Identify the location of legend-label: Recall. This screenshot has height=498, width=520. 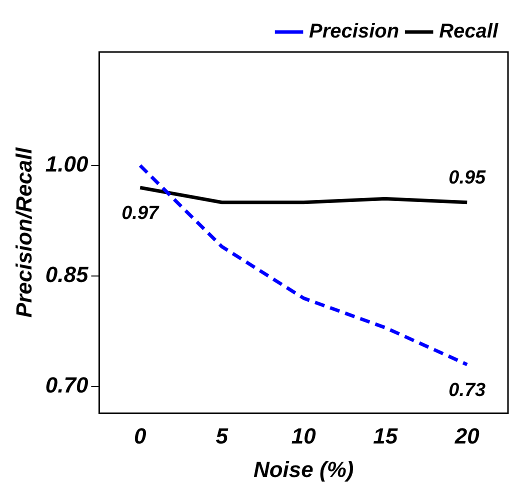
(468, 31).